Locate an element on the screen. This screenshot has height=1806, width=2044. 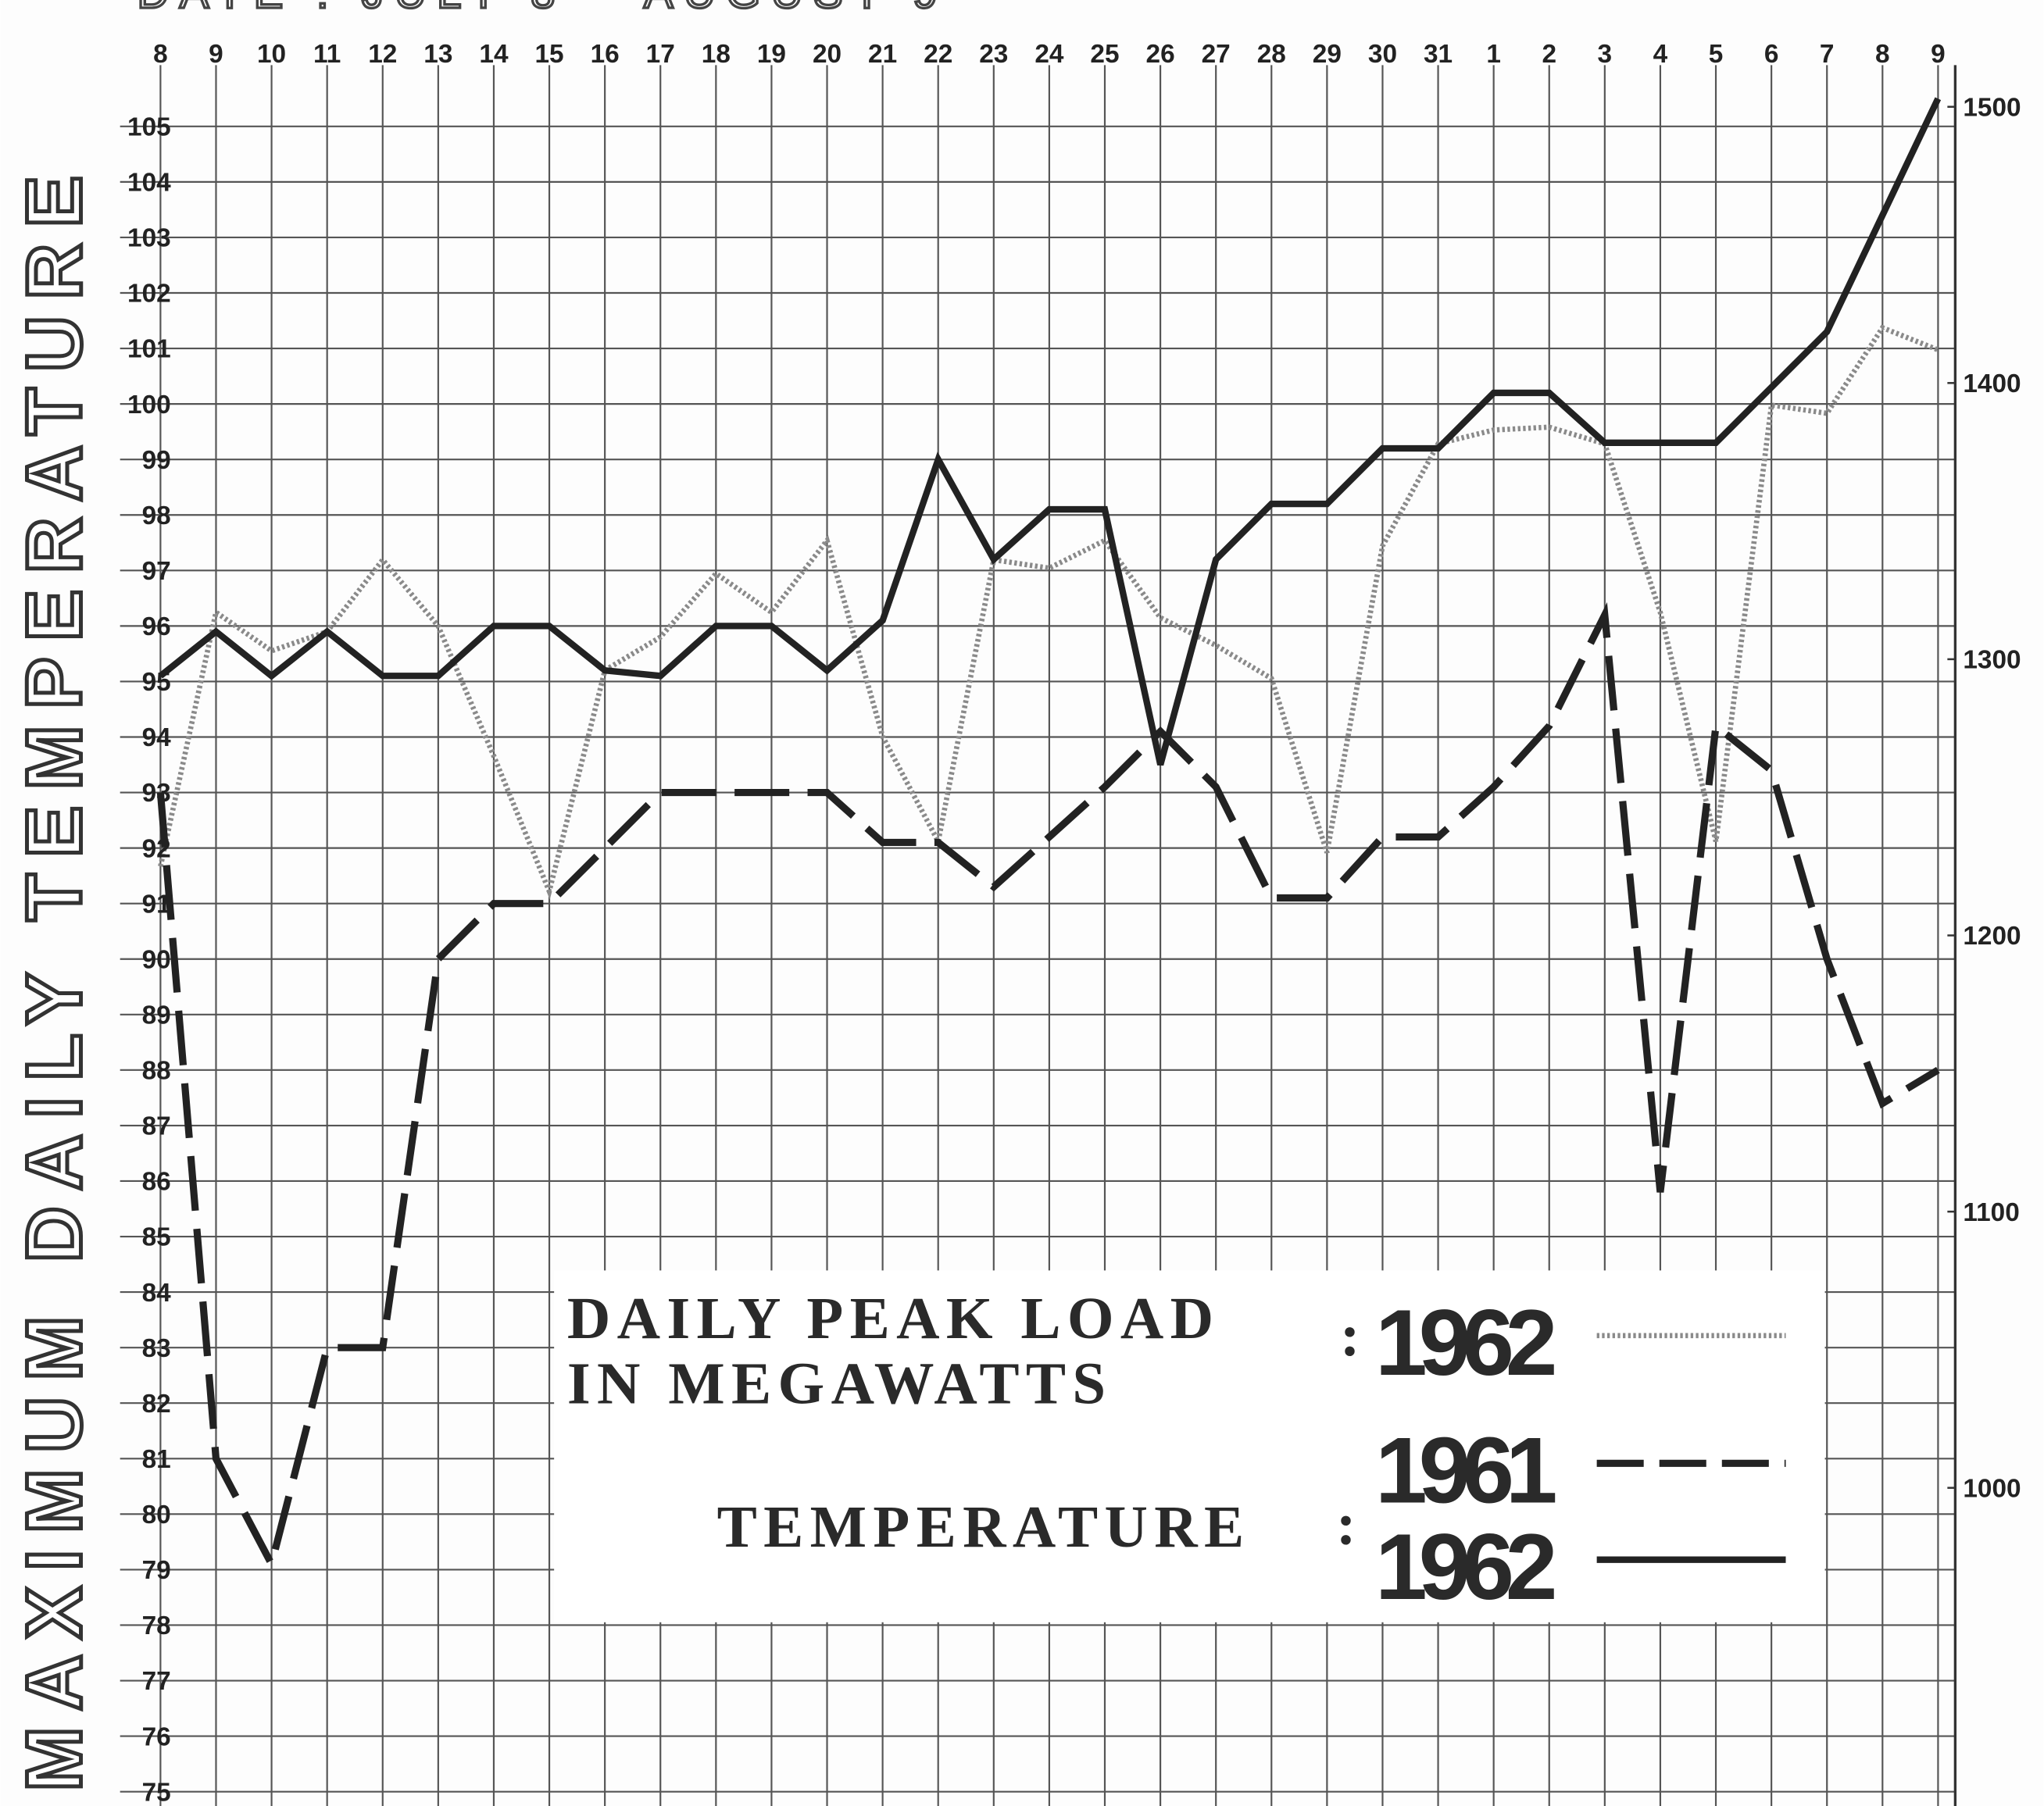
legend-heading: DAILY PEAK LOAD is located at coordinates (894, 1318).